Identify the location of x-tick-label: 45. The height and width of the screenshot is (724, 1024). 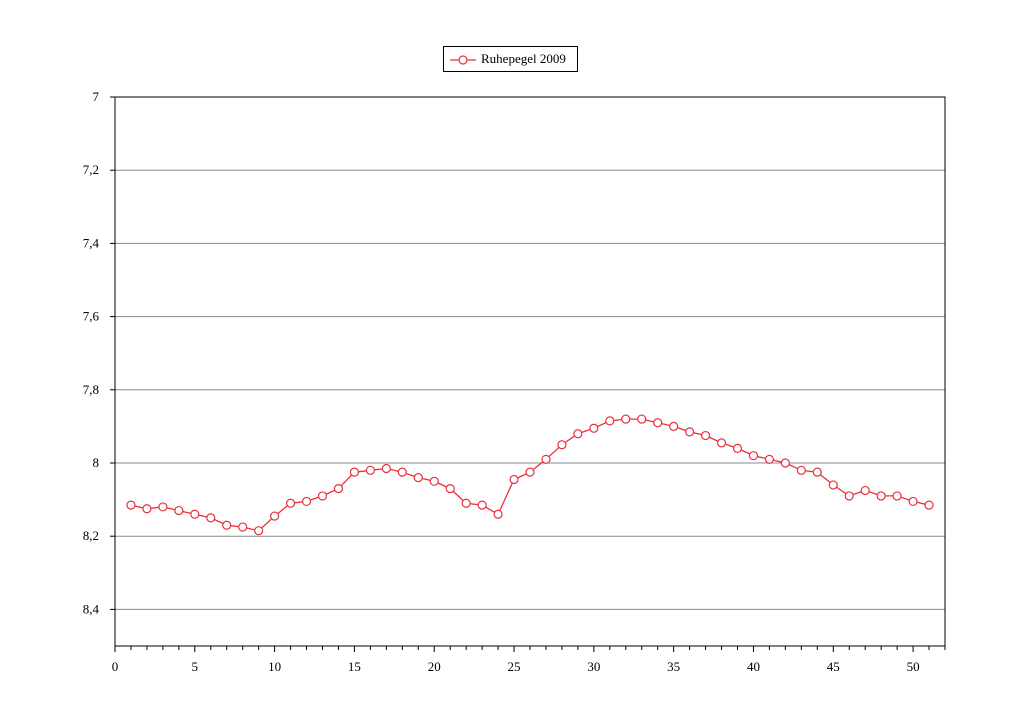
(833, 666).